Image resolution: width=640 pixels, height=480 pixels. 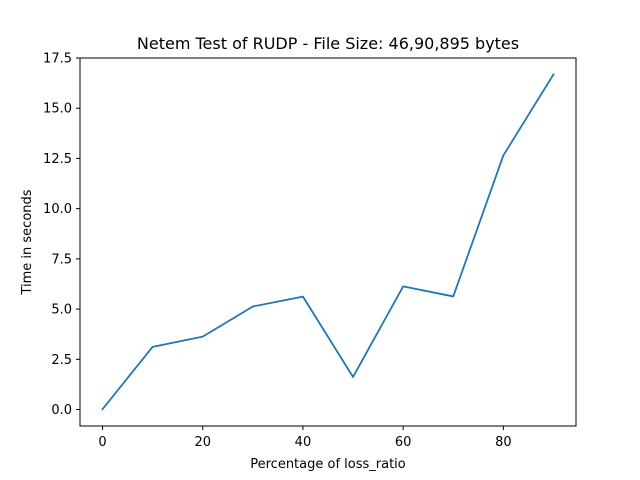 What do you see at coordinates (202, 442) in the screenshot?
I see `x-tick-label: 20` at bounding box center [202, 442].